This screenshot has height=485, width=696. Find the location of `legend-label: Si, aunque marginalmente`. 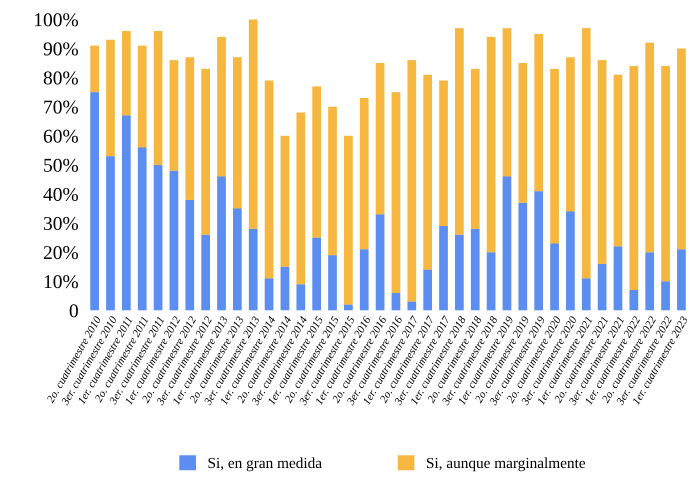

legend-label: Si, aunque marginalmente is located at coordinates (506, 464).